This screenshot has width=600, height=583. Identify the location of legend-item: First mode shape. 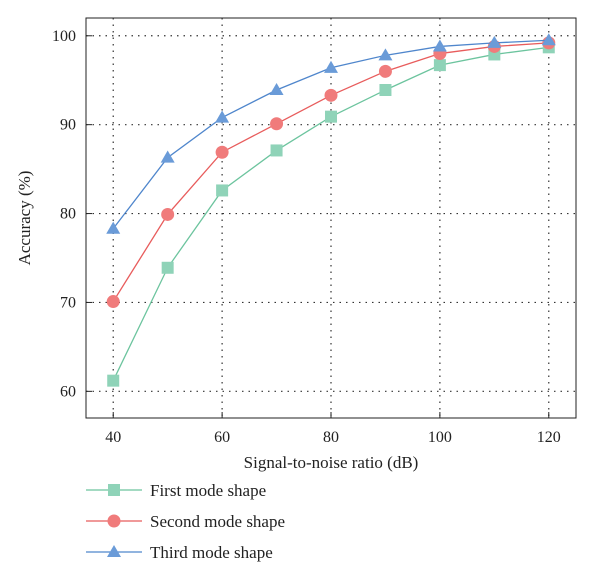
(176, 490).